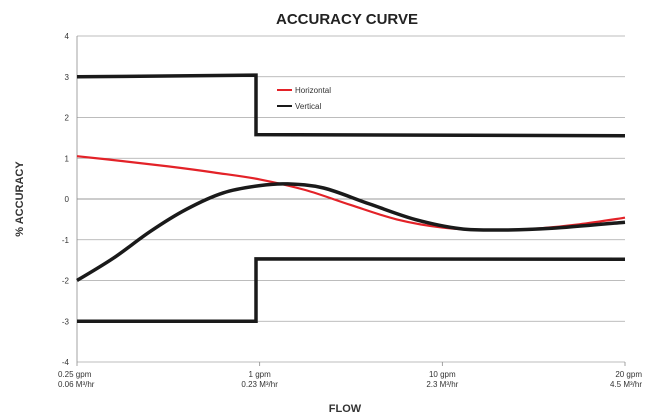 The height and width of the screenshot is (418, 655). Describe the element at coordinates (20, 199) in the screenshot. I see `y-axis-label: % ACCURACY` at that location.